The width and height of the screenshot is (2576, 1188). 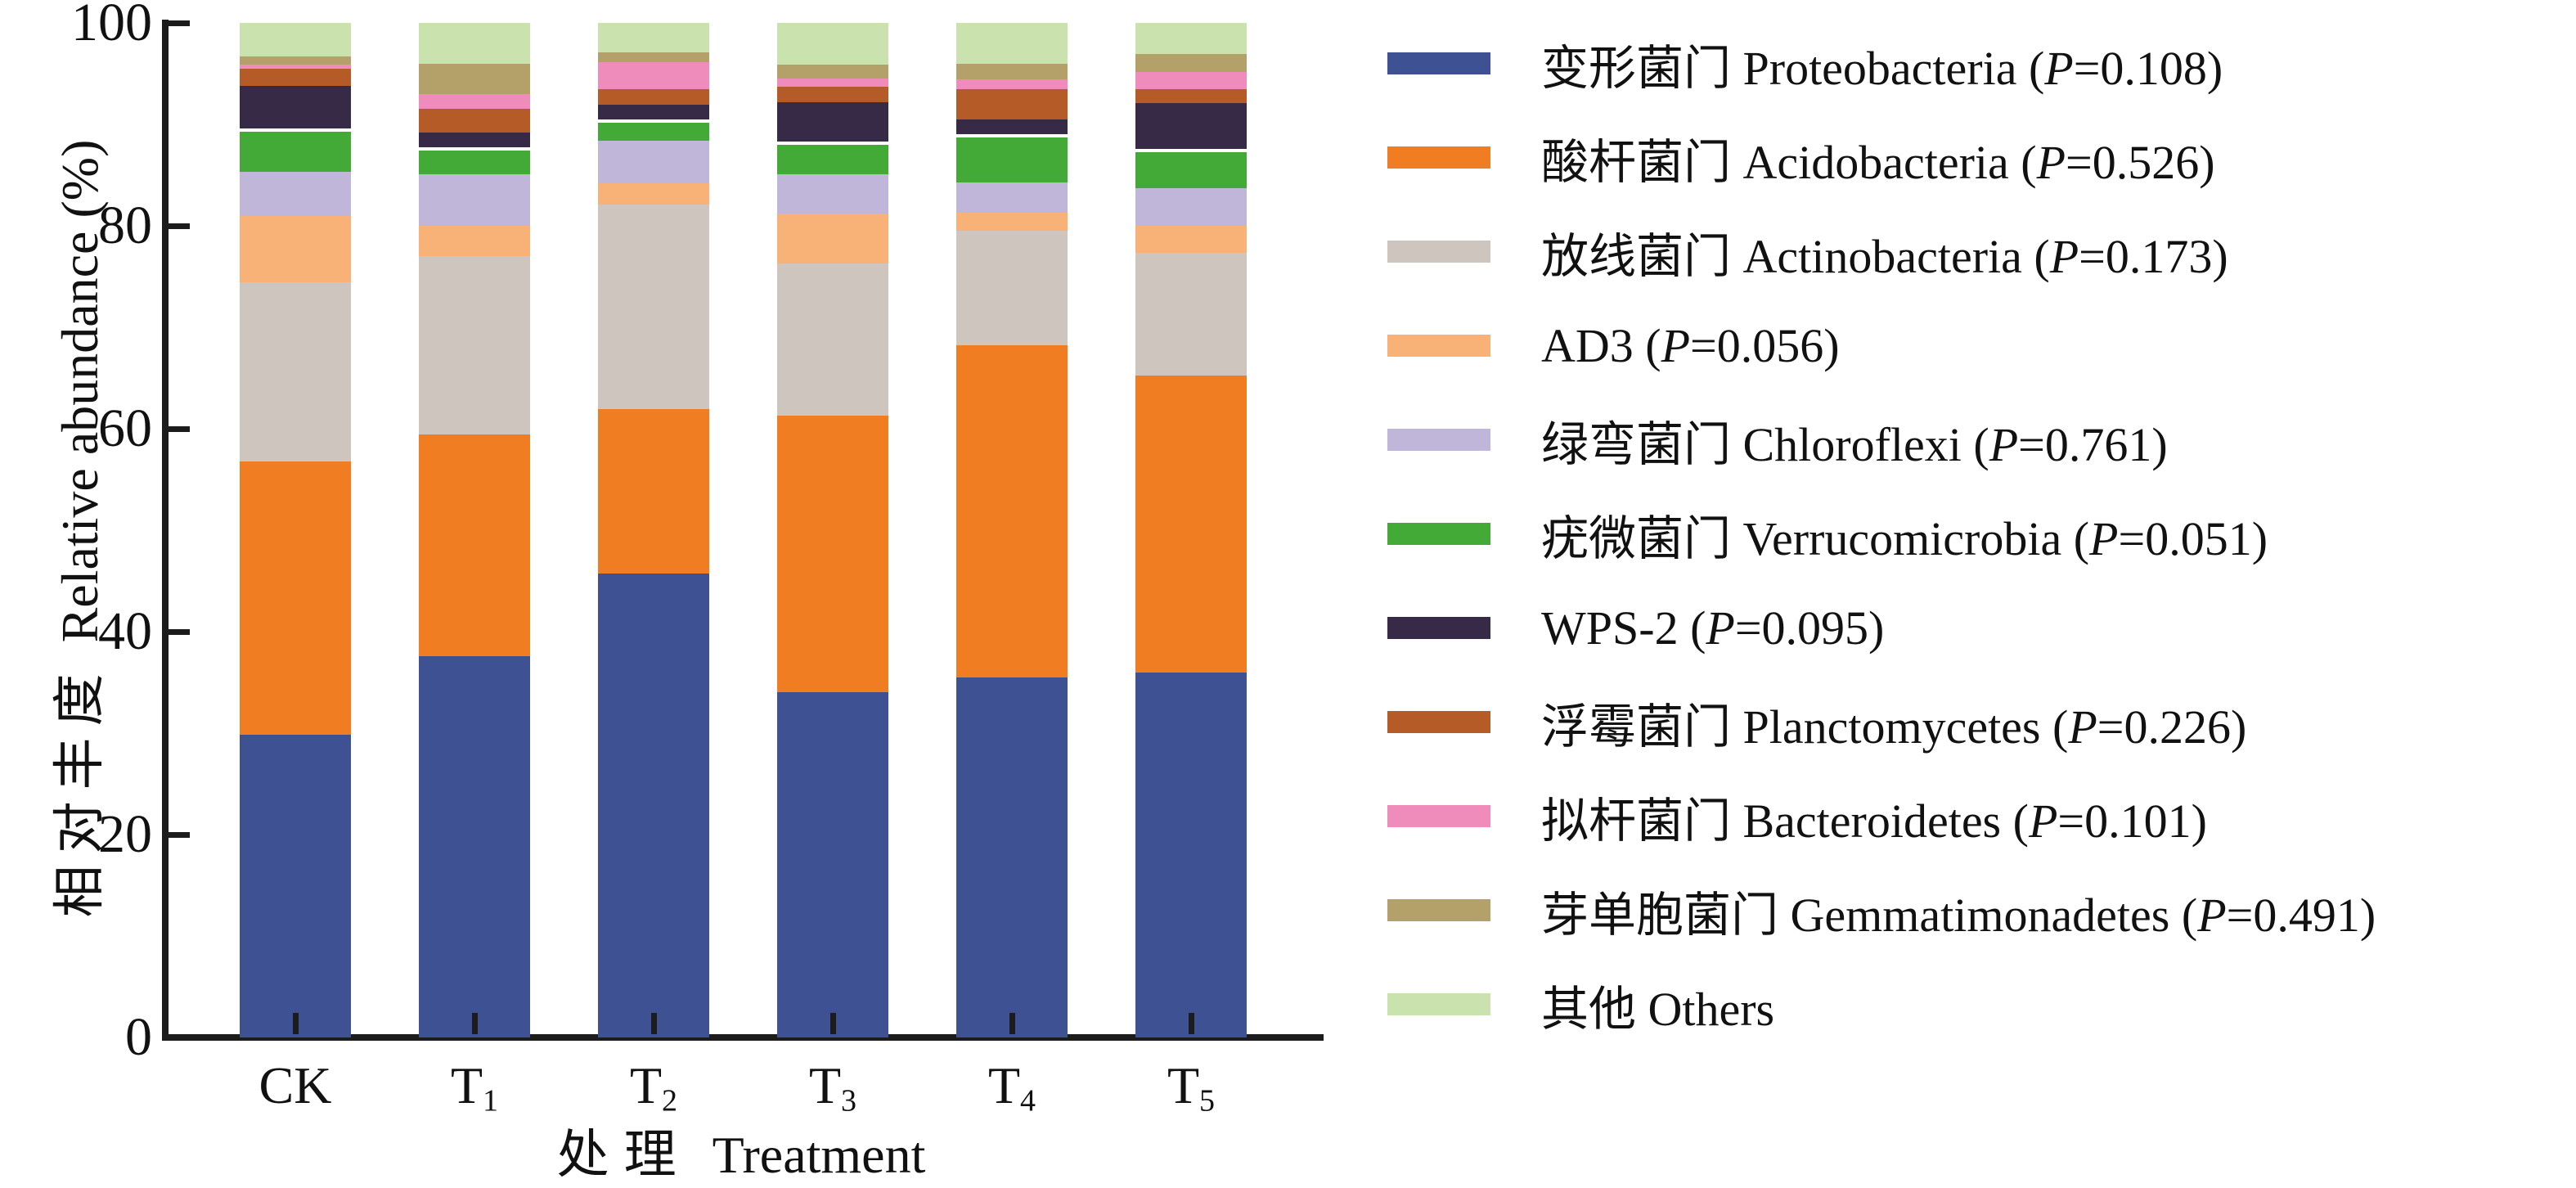 I want to click on legend-label-others: 其他 Others, so click(x=1658, y=1009).